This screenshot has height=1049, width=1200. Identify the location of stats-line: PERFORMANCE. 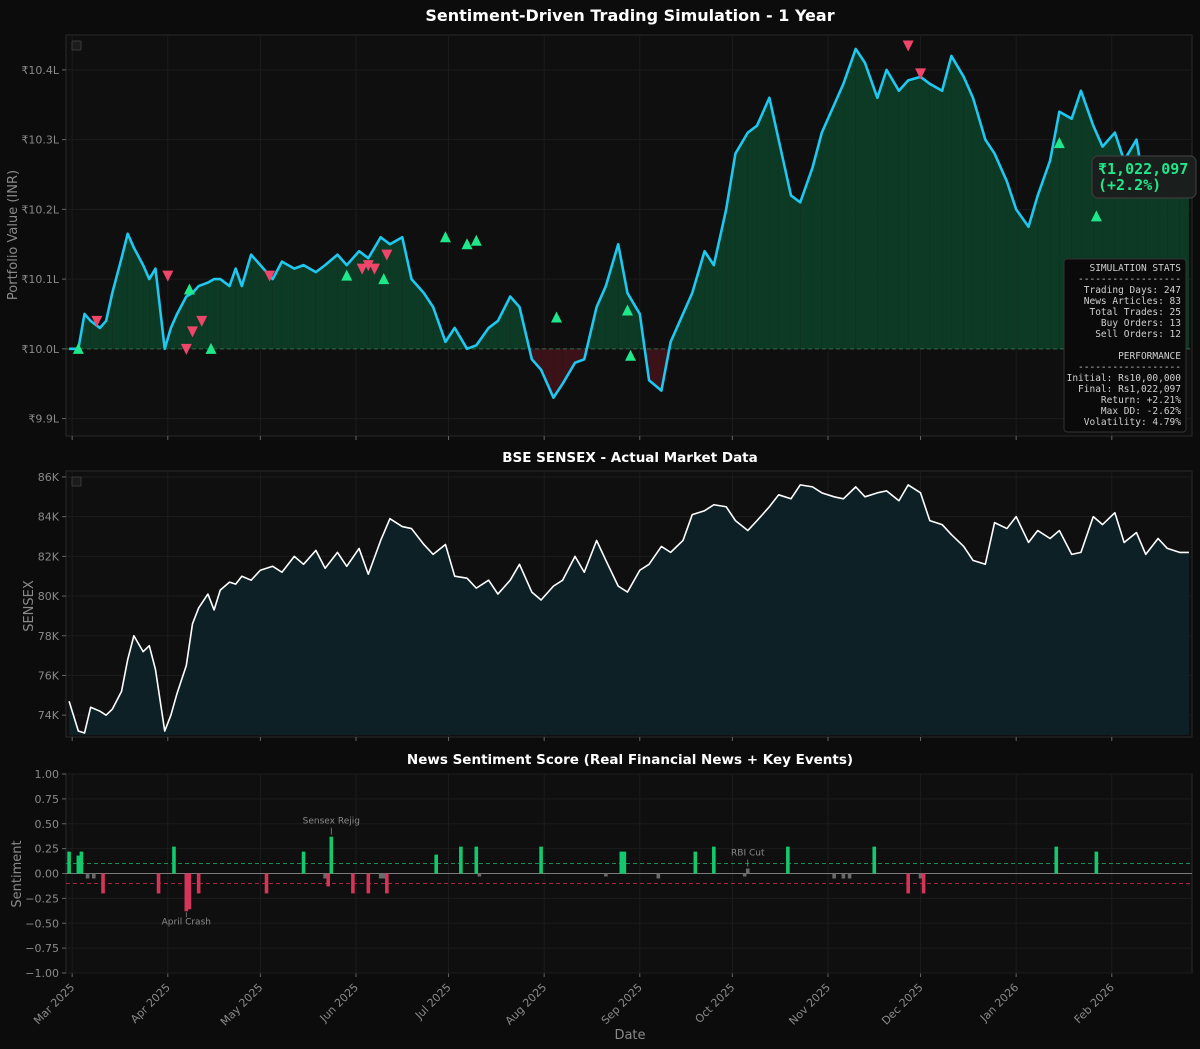
(1149, 356).